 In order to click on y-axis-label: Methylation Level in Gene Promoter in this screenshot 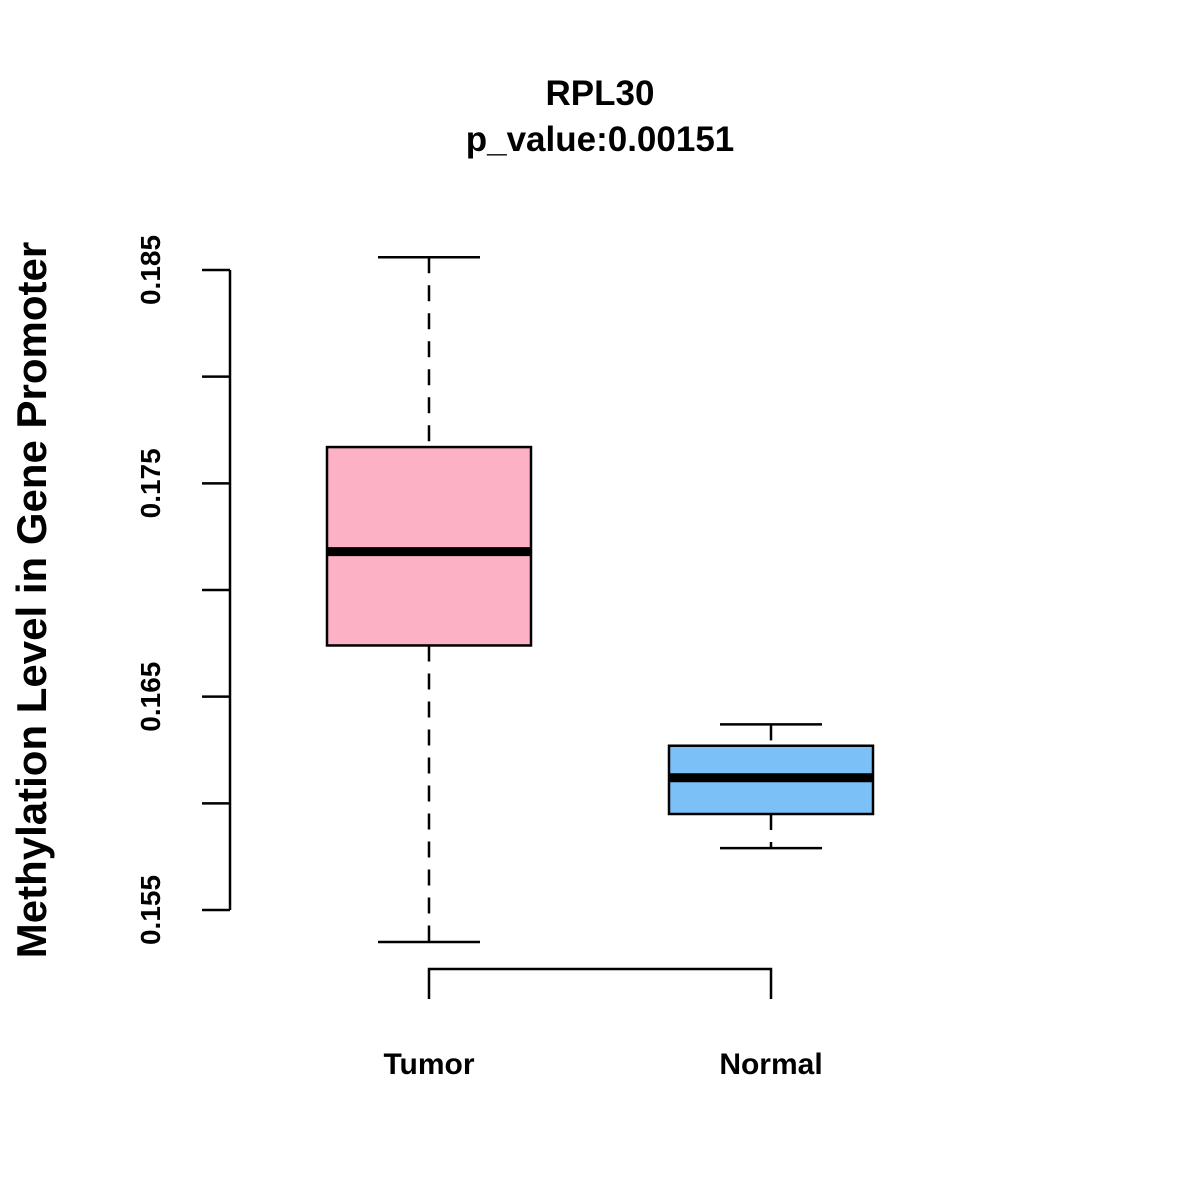, I will do `click(31, 600)`.